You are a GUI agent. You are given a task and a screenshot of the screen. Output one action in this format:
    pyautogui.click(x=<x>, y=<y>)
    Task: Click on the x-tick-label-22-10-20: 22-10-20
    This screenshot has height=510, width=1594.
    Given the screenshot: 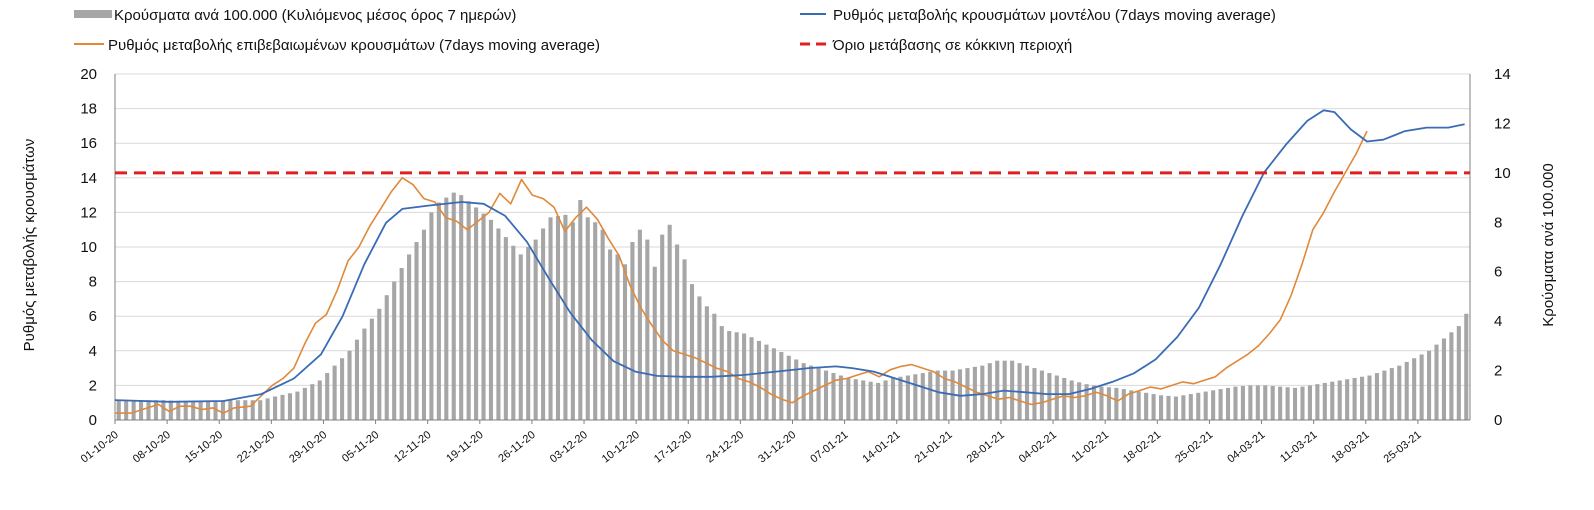 What is the action you would take?
    pyautogui.click(x=256, y=447)
    